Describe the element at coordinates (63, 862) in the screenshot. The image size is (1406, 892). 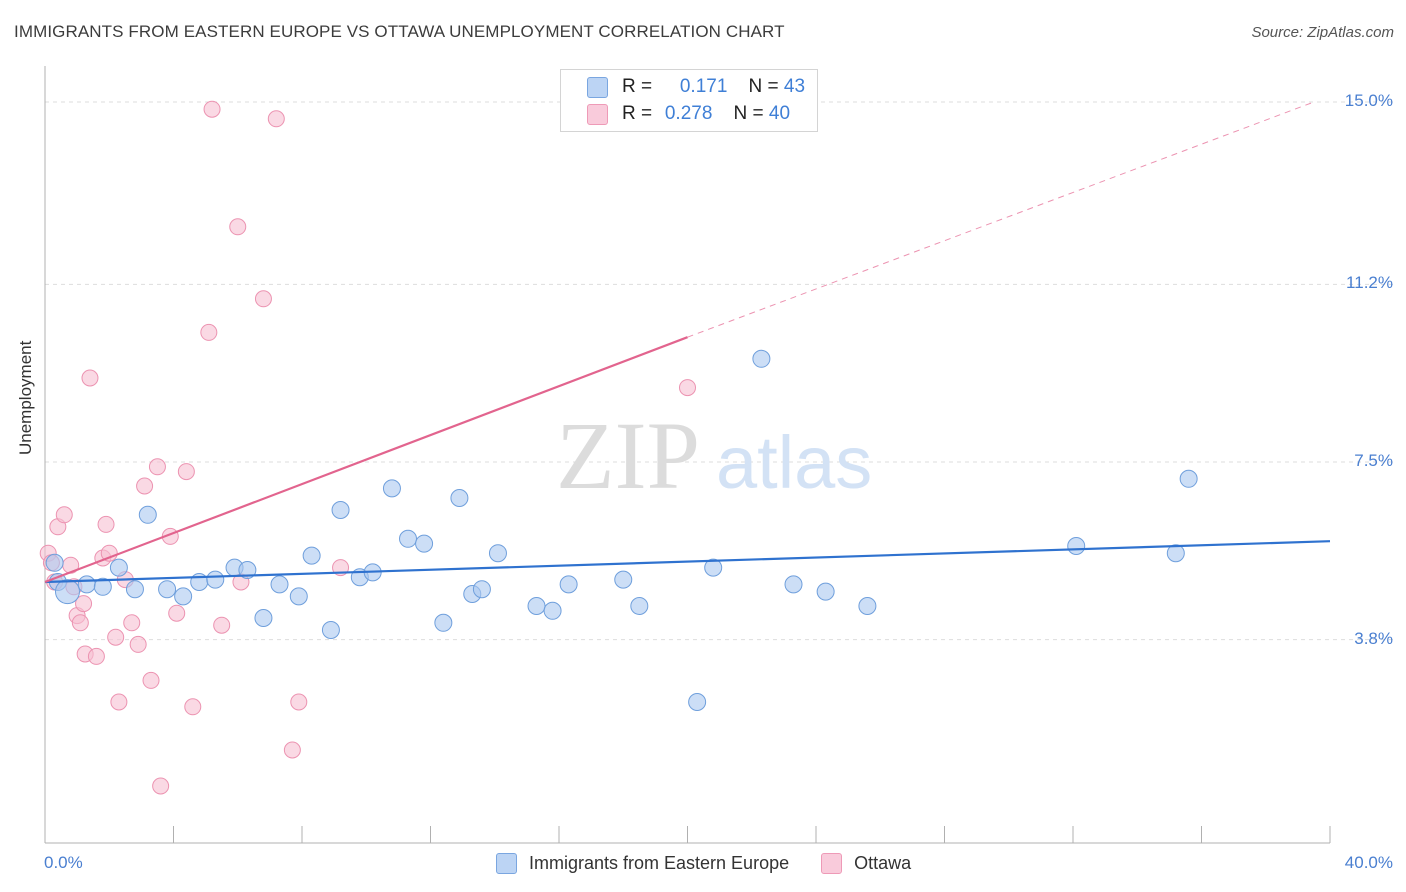
I see `x-tick-label-min: 0.0%` at that location.